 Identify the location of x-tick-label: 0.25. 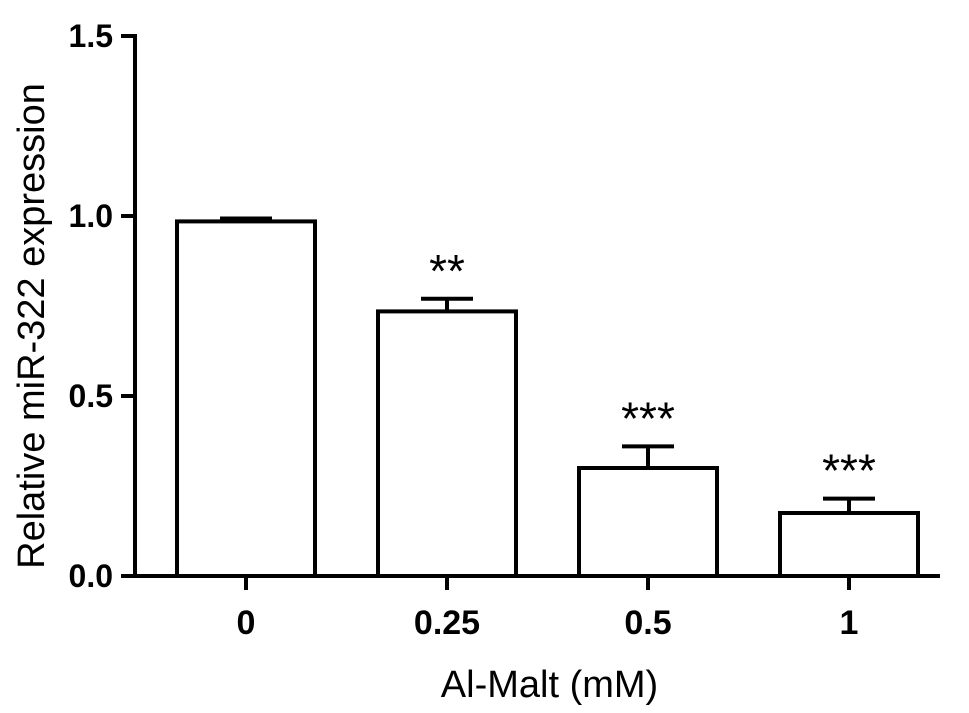
(447, 623).